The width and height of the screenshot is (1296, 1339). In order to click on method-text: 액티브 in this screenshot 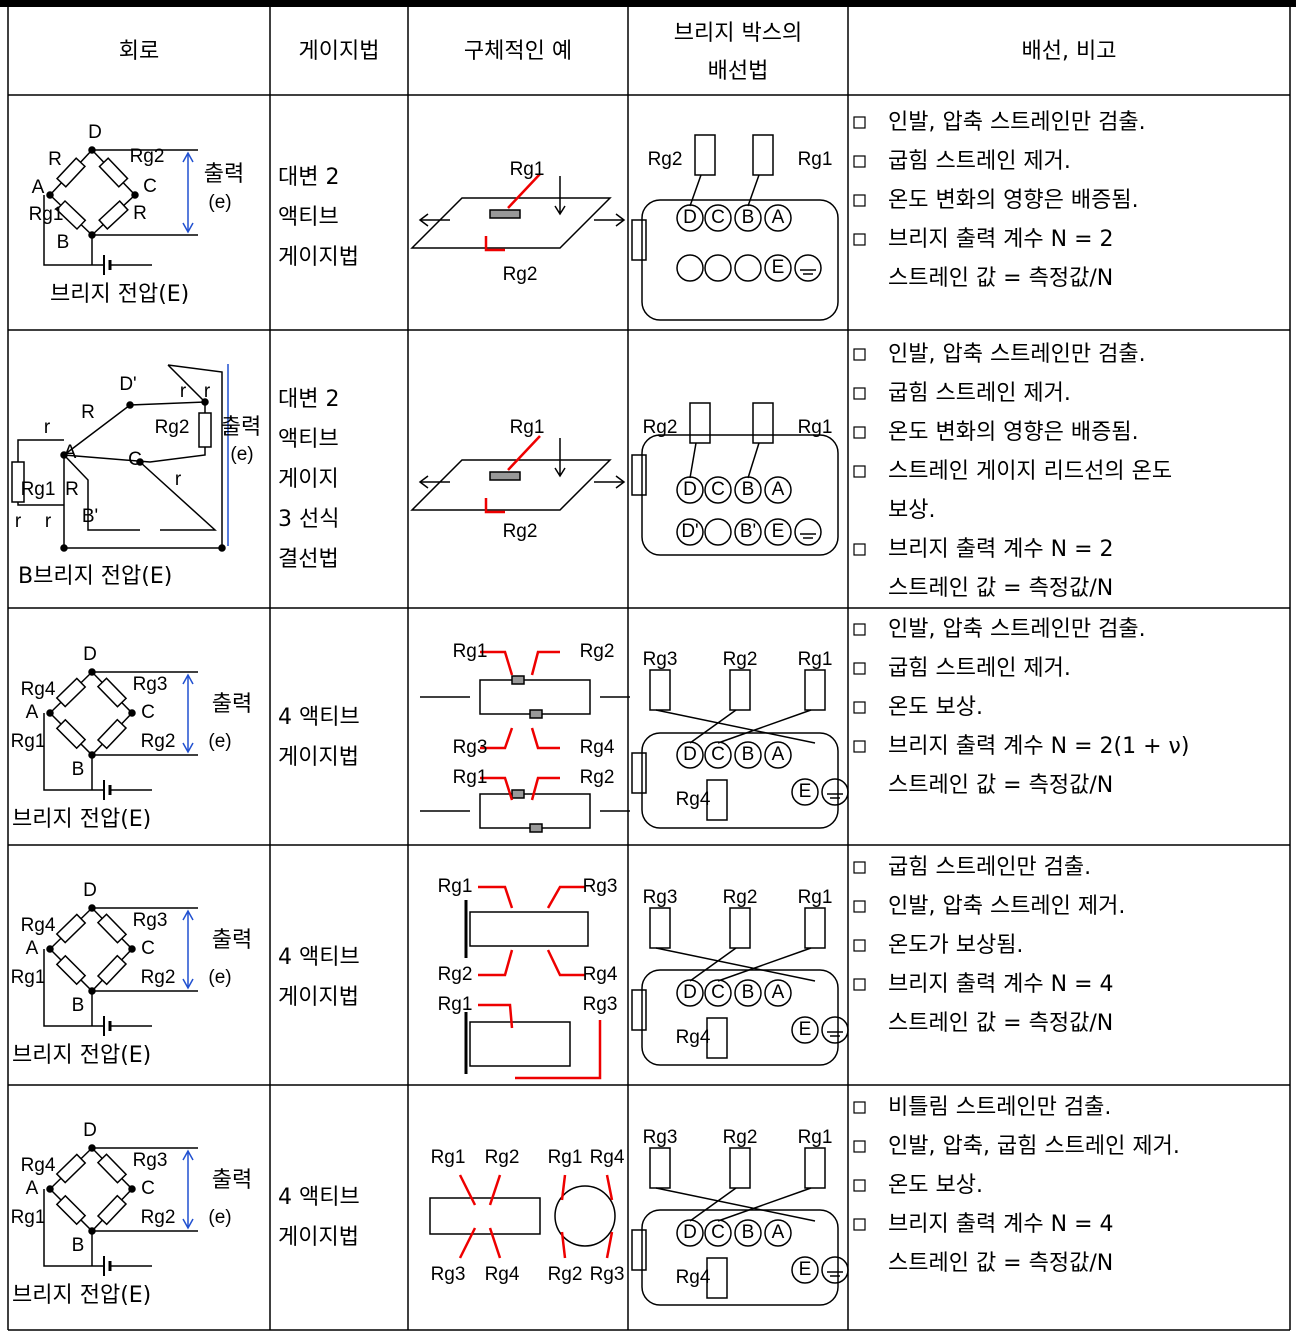, I will do `click(308, 439)`.